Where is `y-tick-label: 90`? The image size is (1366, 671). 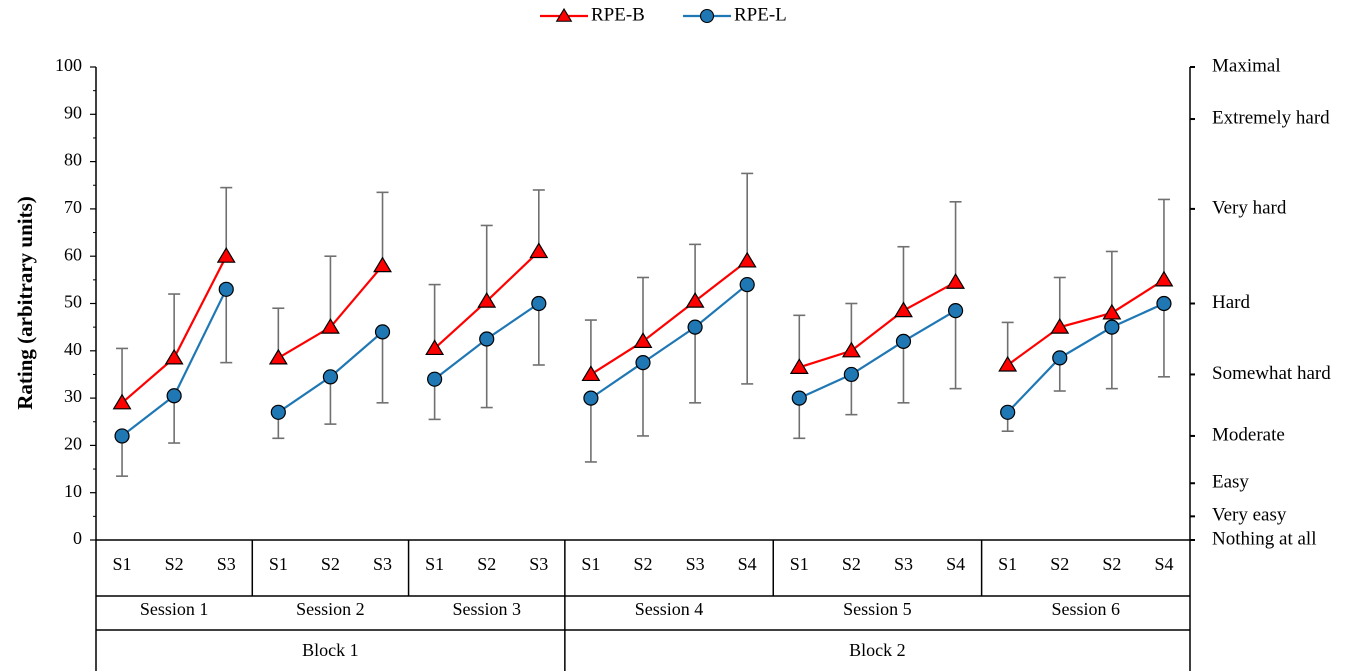 y-tick-label: 90 is located at coordinates (73, 112).